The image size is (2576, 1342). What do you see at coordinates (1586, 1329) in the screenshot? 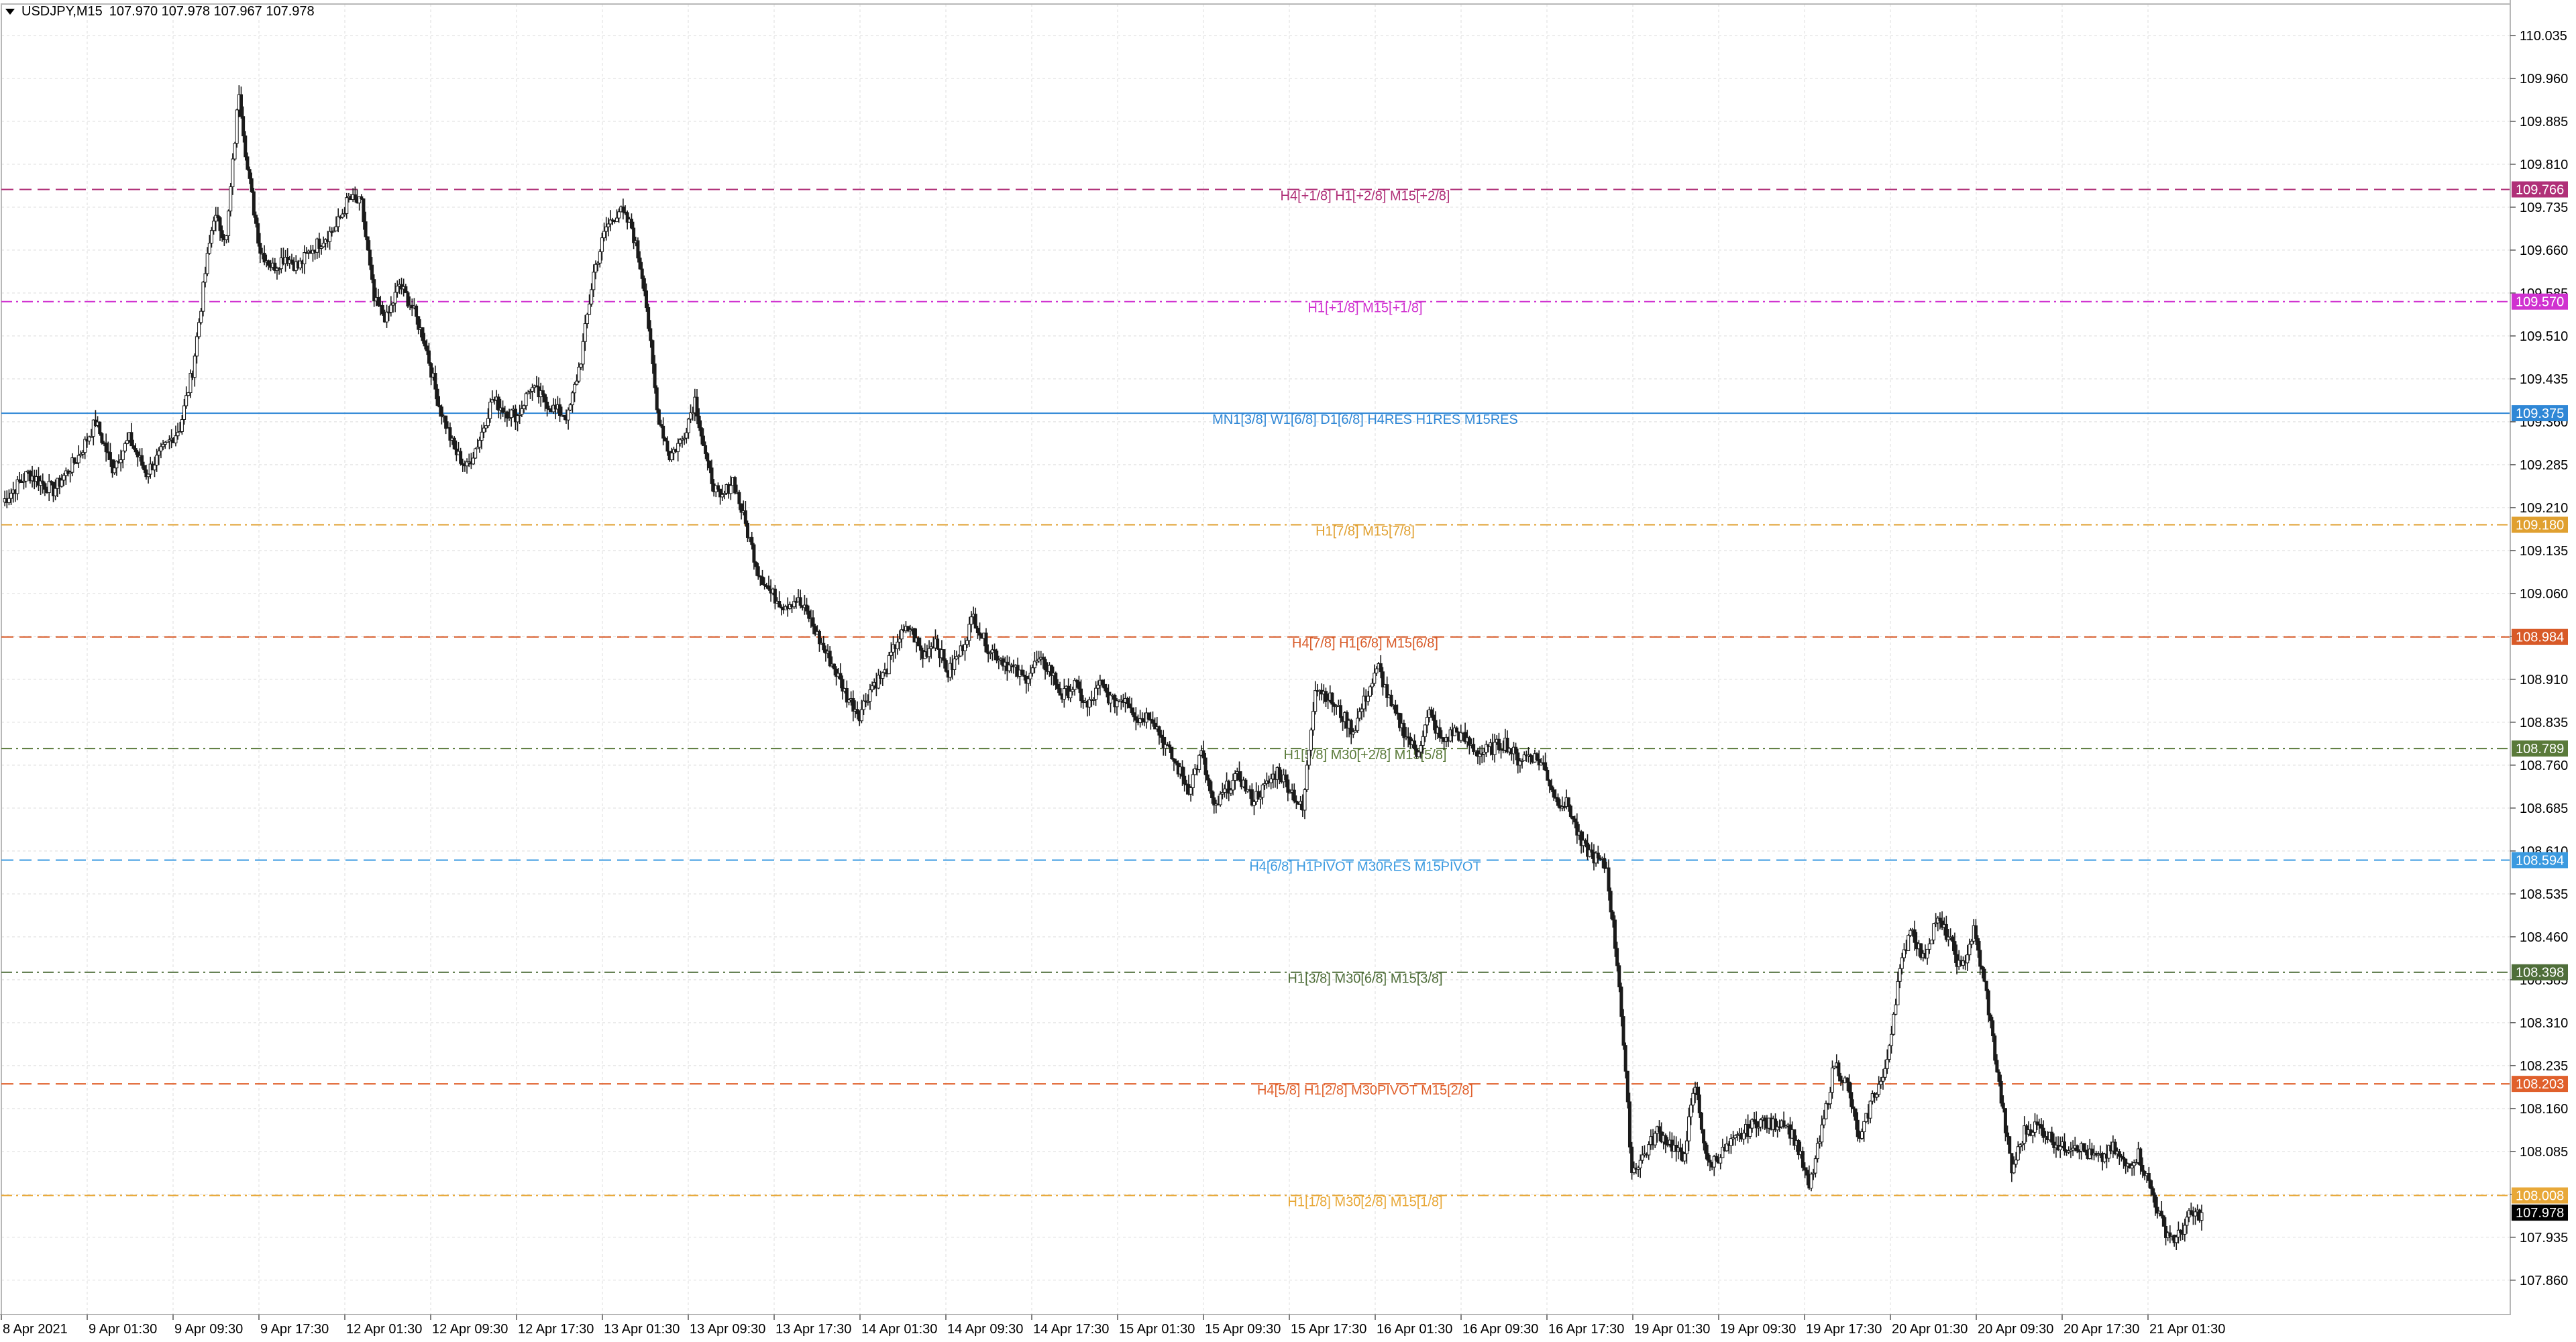
I see `time-tick-label: 16 Apr 17:30` at bounding box center [1586, 1329].